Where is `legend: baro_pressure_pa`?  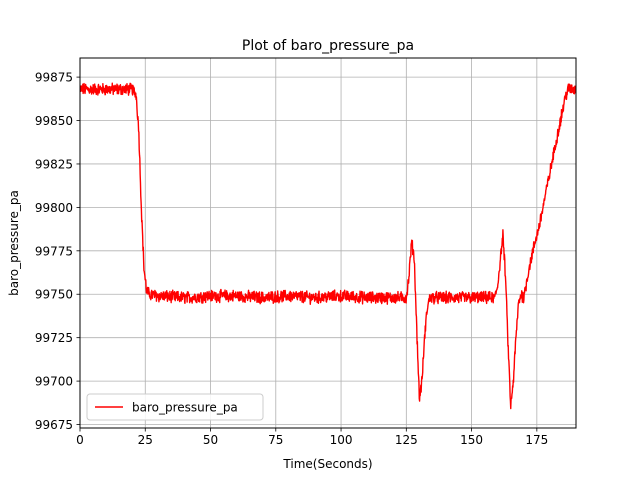
legend: baro_pressure_pa is located at coordinates (175, 407).